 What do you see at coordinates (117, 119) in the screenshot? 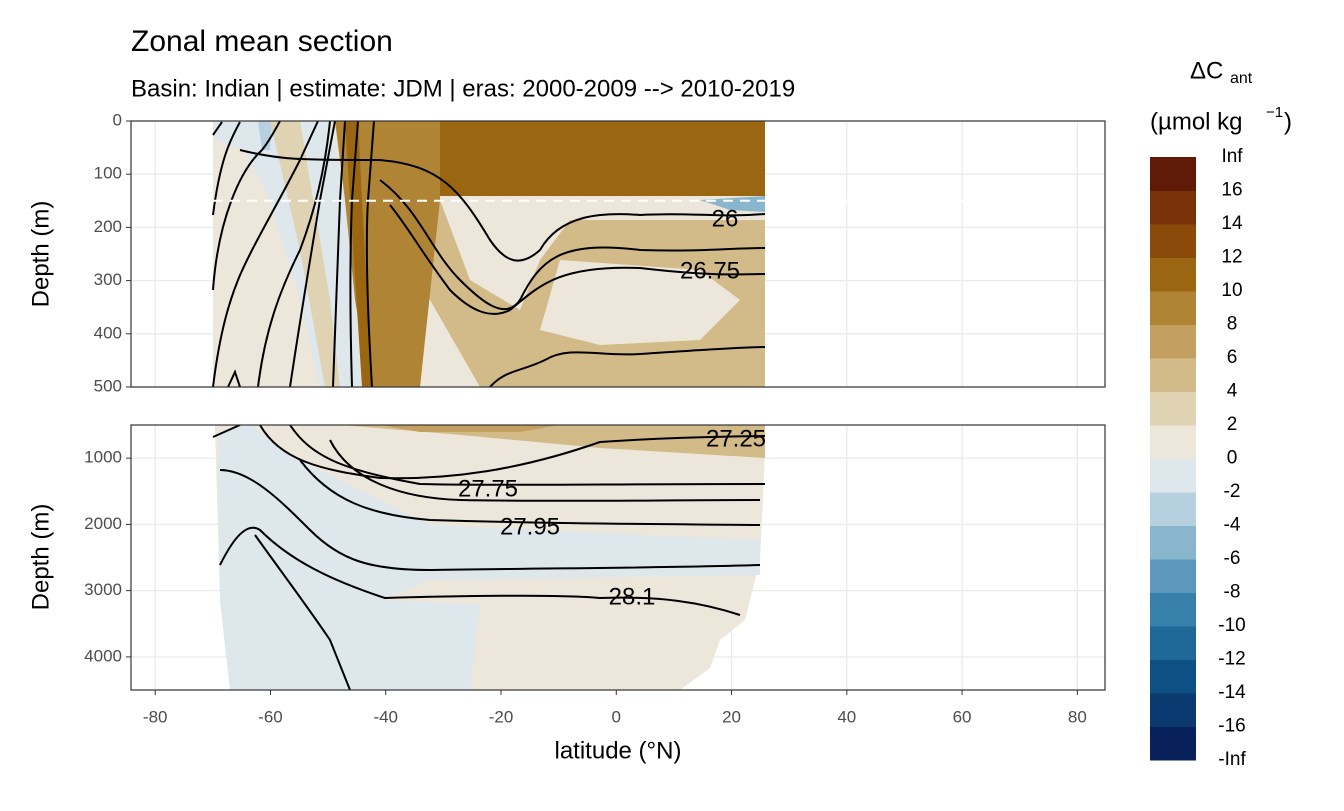
I see `y-tick-label: 0` at bounding box center [117, 119].